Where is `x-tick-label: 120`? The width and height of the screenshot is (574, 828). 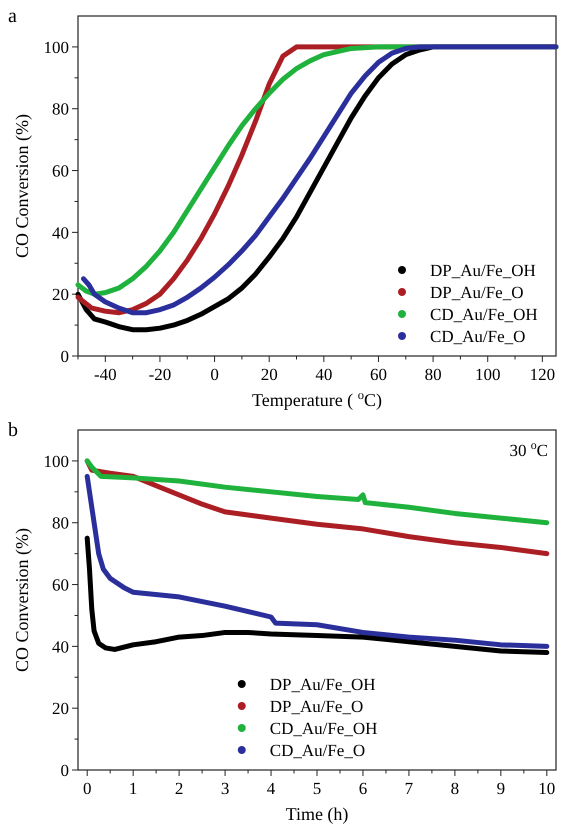
x-tick-label: 120 is located at coordinates (543, 374).